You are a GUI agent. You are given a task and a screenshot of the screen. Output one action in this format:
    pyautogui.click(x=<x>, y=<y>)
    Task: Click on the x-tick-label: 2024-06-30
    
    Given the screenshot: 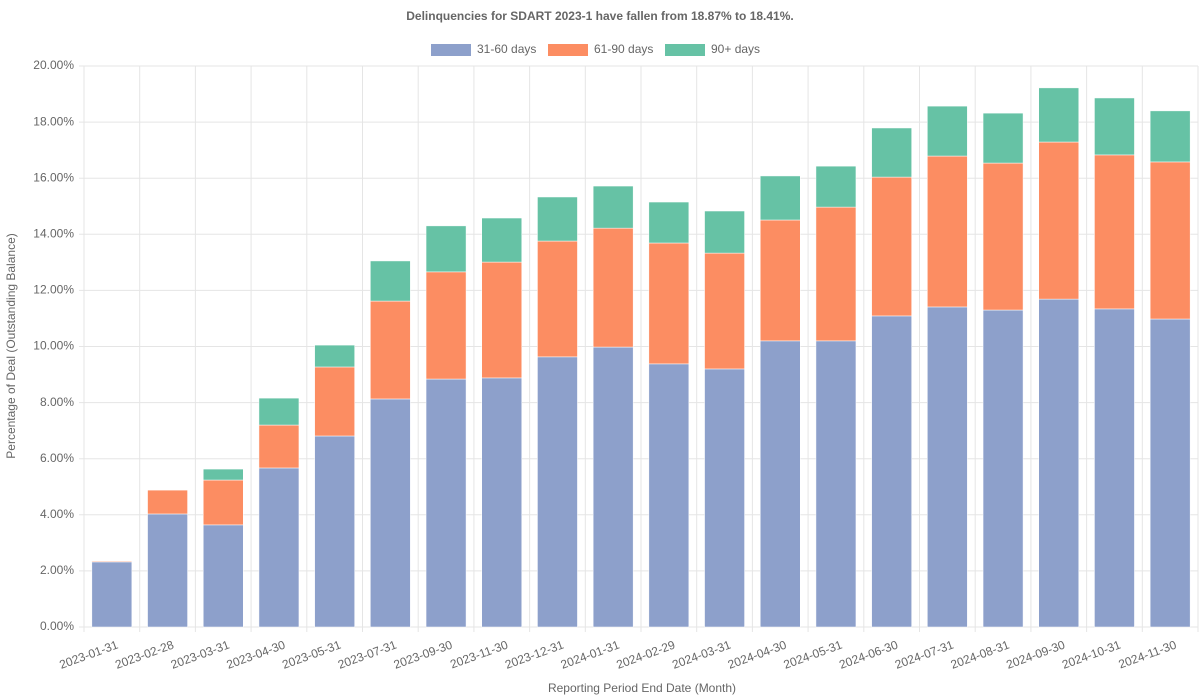 What is the action you would take?
    pyautogui.click(x=868, y=655)
    